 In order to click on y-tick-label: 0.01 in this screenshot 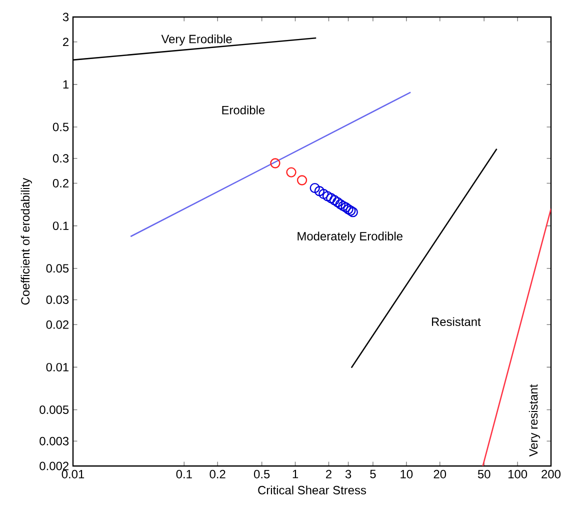, I will do `click(57, 367)`.